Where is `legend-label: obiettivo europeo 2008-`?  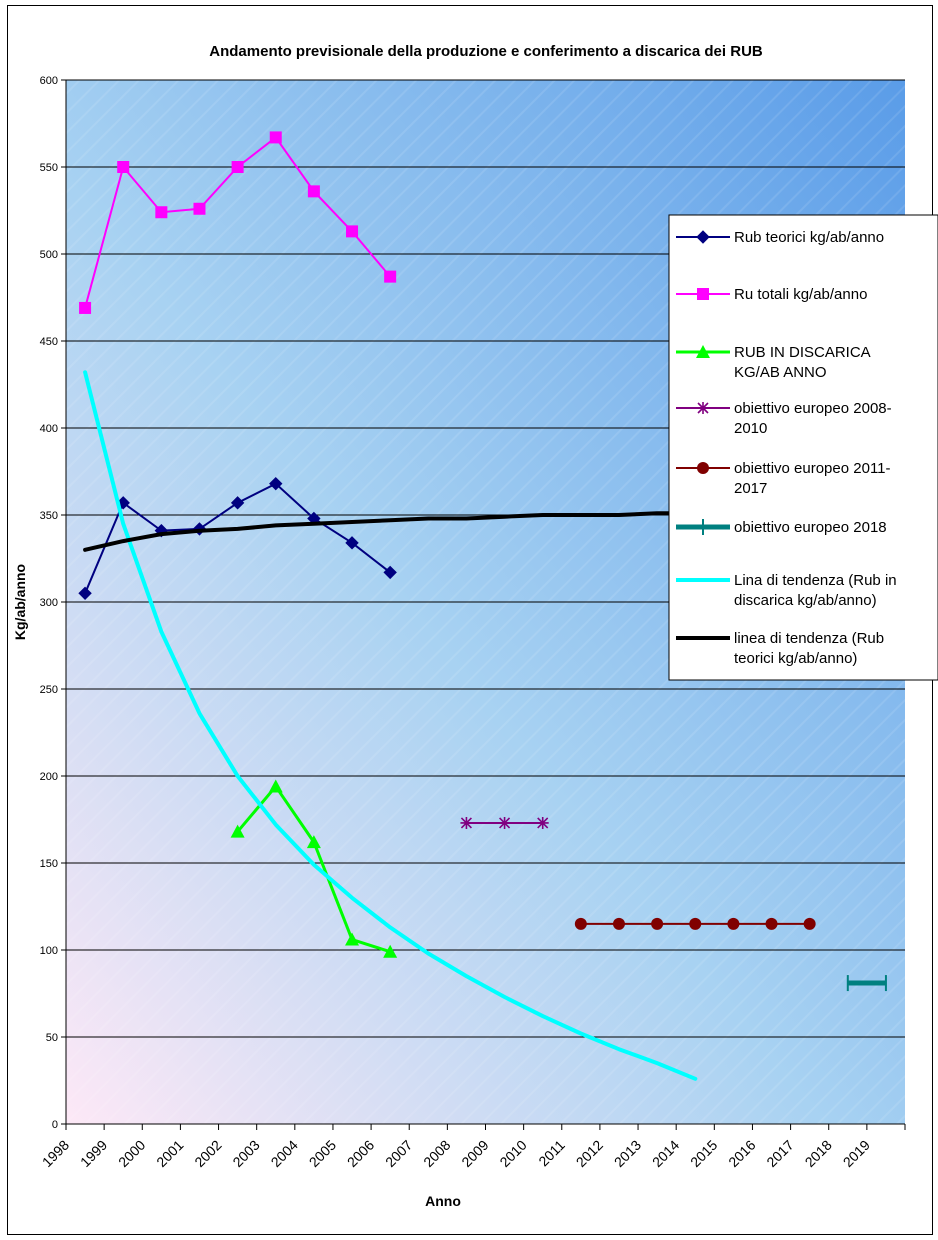 legend-label: obiettivo europeo 2008- is located at coordinates (813, 408).